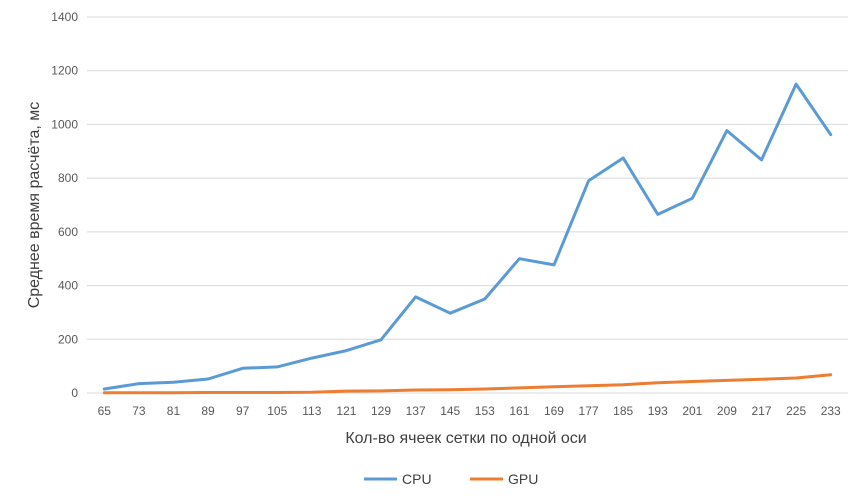 The width and height of the screenshot is (864, 503). I want to click on y-axis-title: Среднее время расчёта, мс, so click(34, 205).